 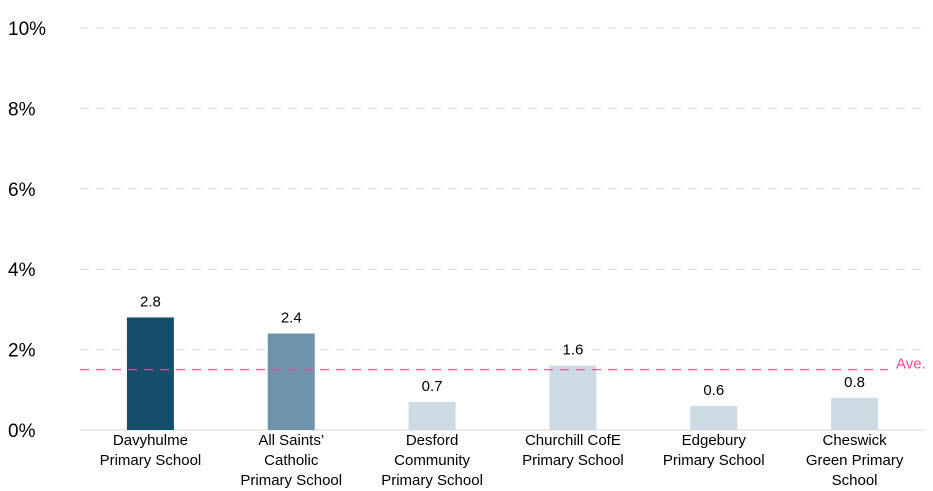 What do you see at coordinates (573, 450) in the screenshot?
I see `category-label: Churchill CofE Primary School` at bounding box center [573, 450].